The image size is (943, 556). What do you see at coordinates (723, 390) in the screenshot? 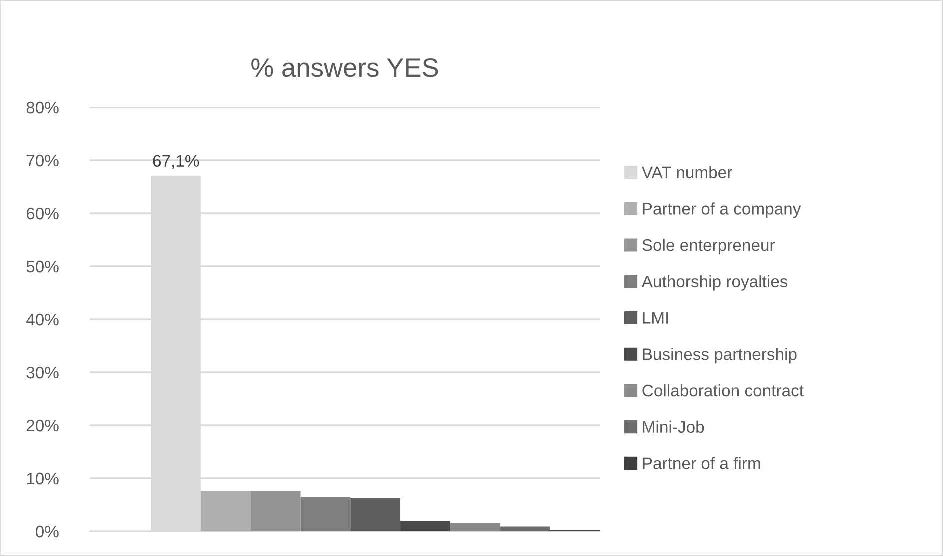
I see `legend-label: Collaboration contract` at bounding box center [723, 390].